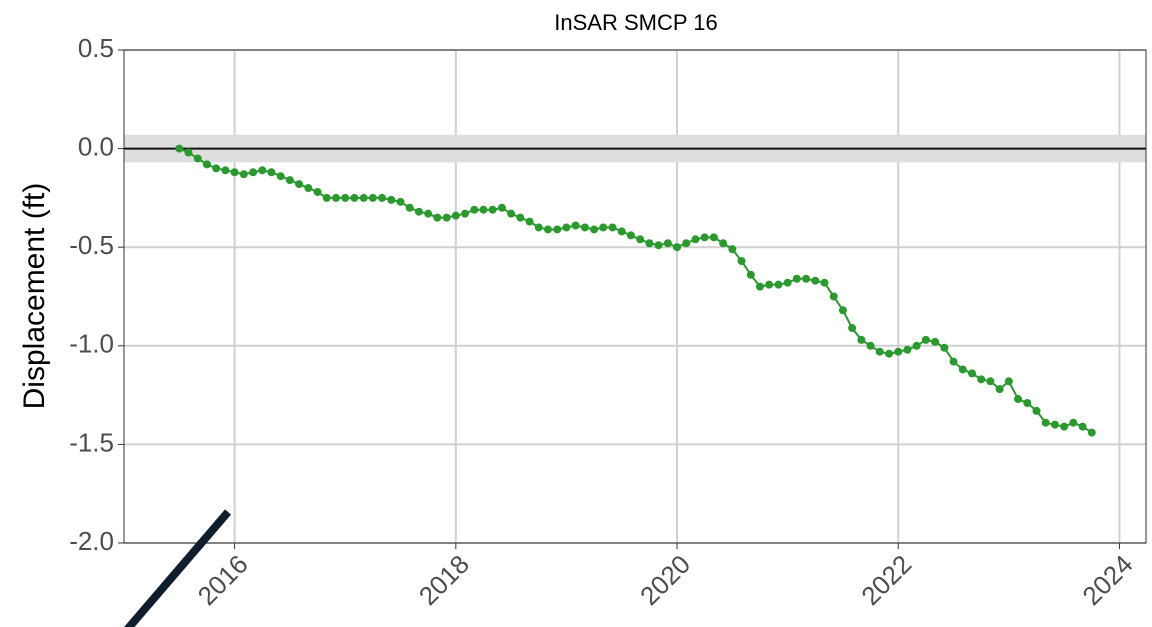 The image size is (1152, 627). What do you see at coordinates (96, 48) in the screenshot?
I see `y-tick-label: 0.5` at bounding box center [96, 48].